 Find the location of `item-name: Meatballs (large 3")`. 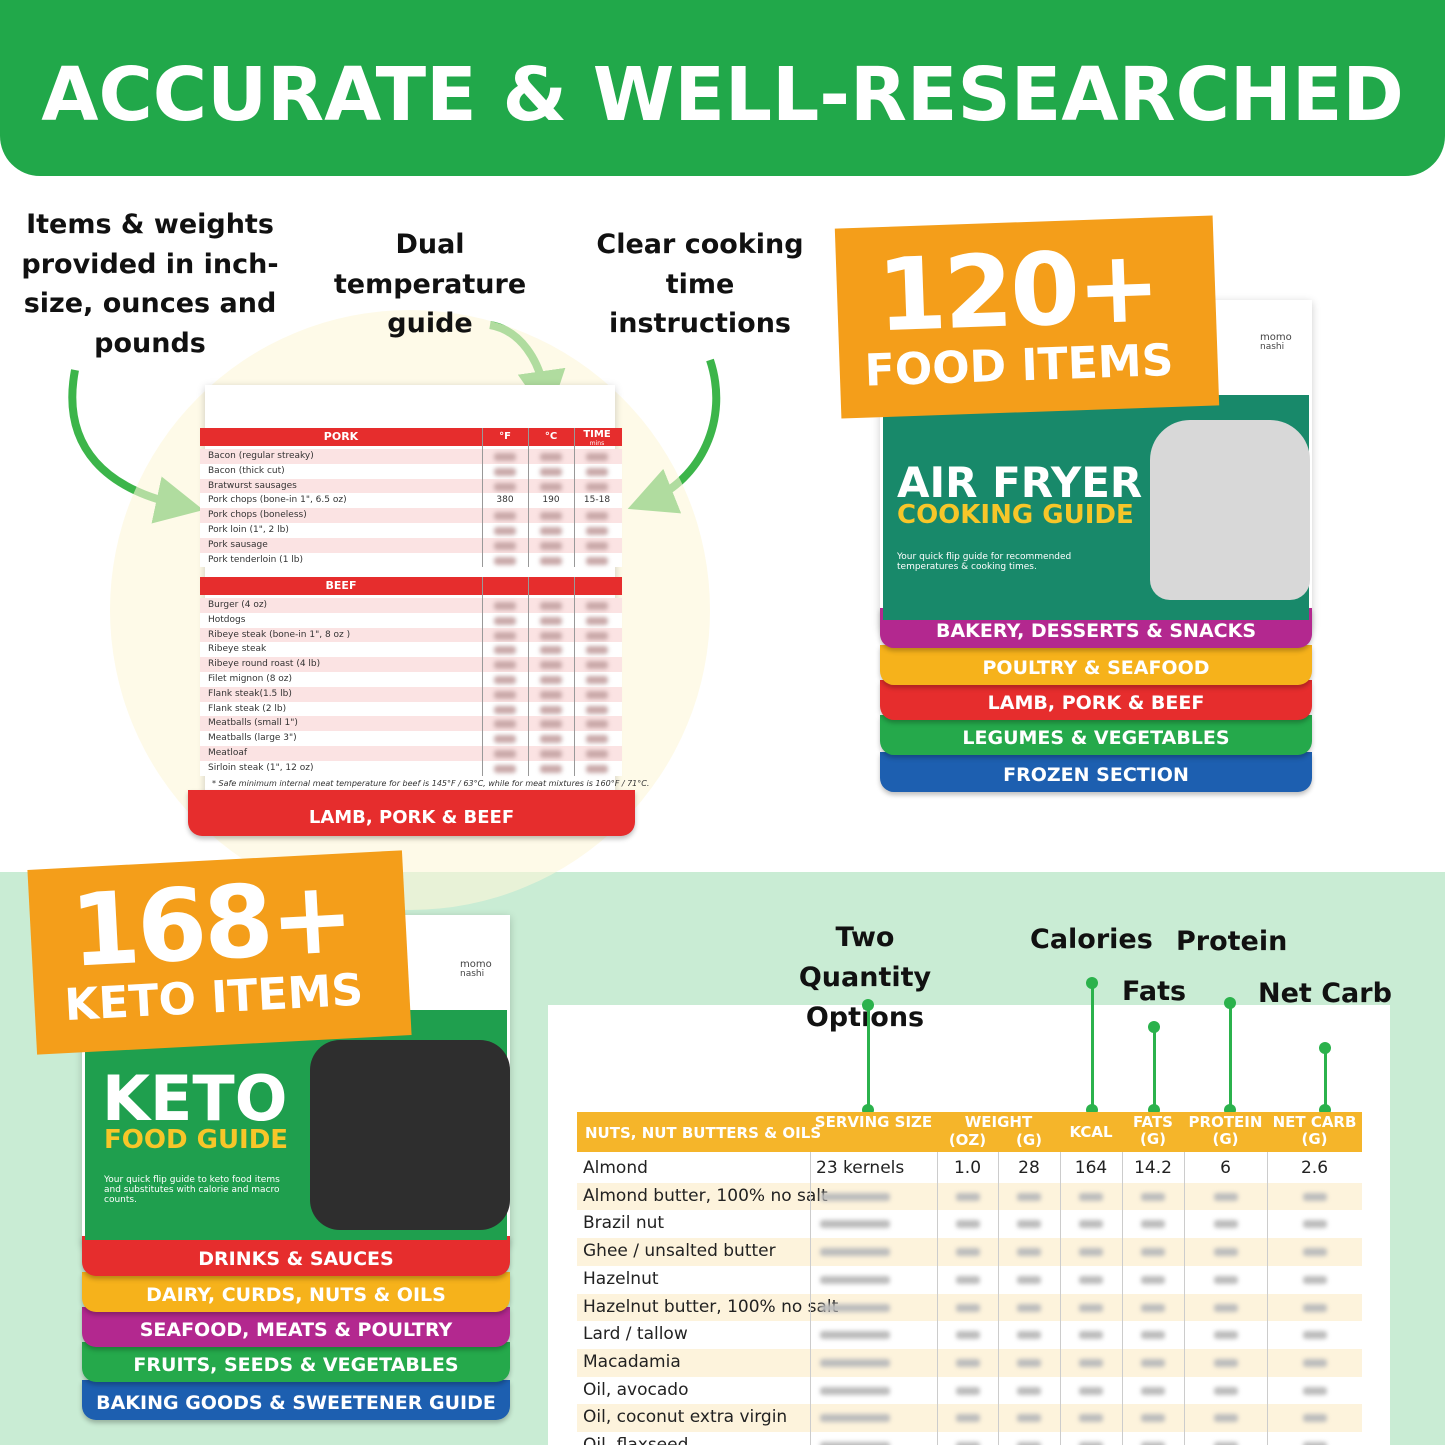

item-name: Meatballs (large 3") is located at coordinates (252, 738).